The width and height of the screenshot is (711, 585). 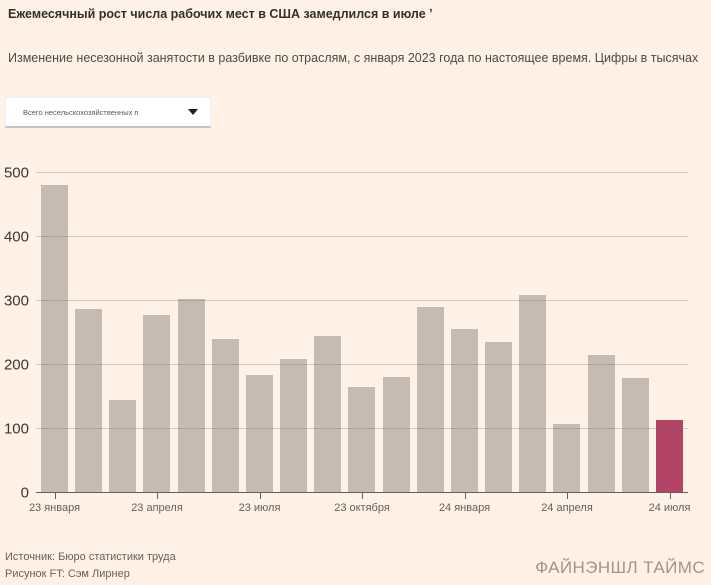 What do you see at coordinates (24, 492) in the screenshot?
I see `y-axis-label: 0` at bounding box center [24, 492].